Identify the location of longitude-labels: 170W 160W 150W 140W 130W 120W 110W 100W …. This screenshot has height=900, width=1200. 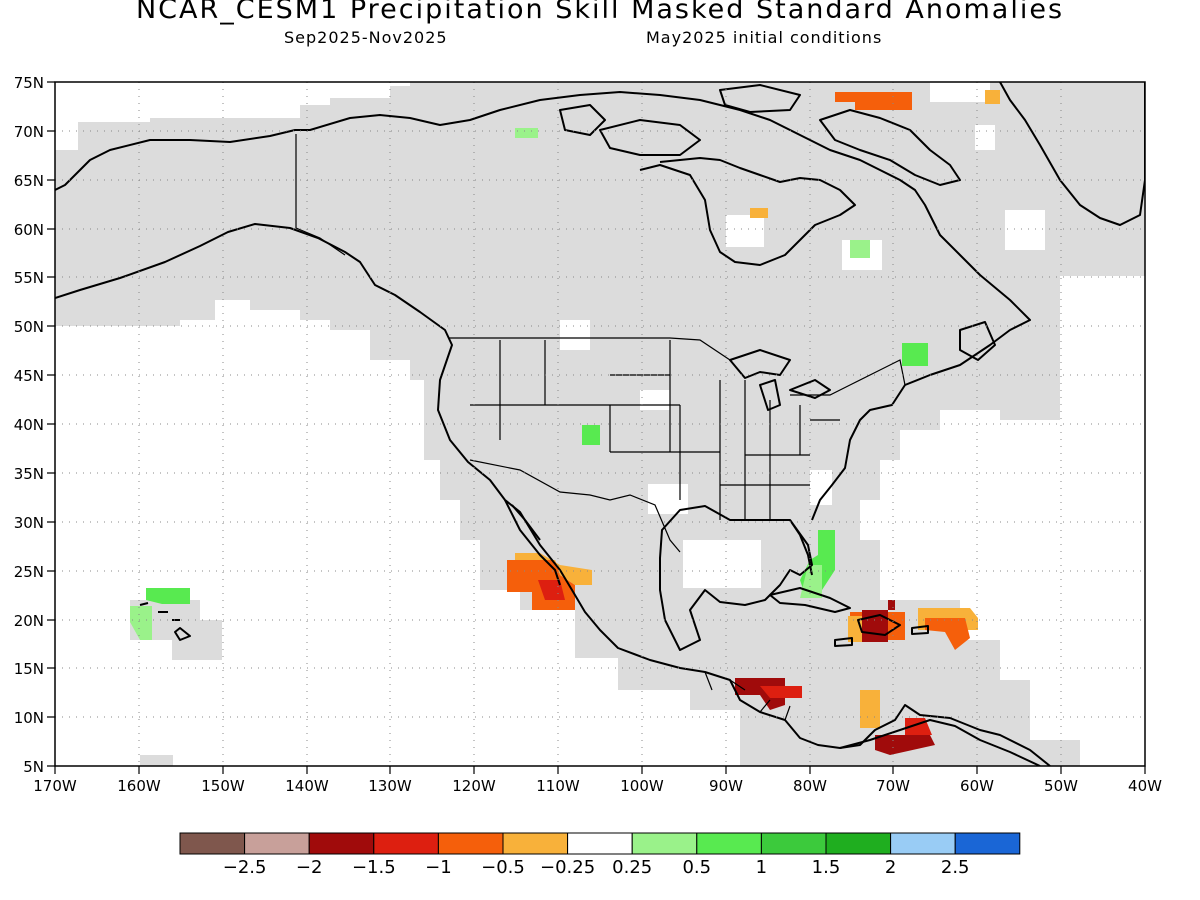
(597, 786).